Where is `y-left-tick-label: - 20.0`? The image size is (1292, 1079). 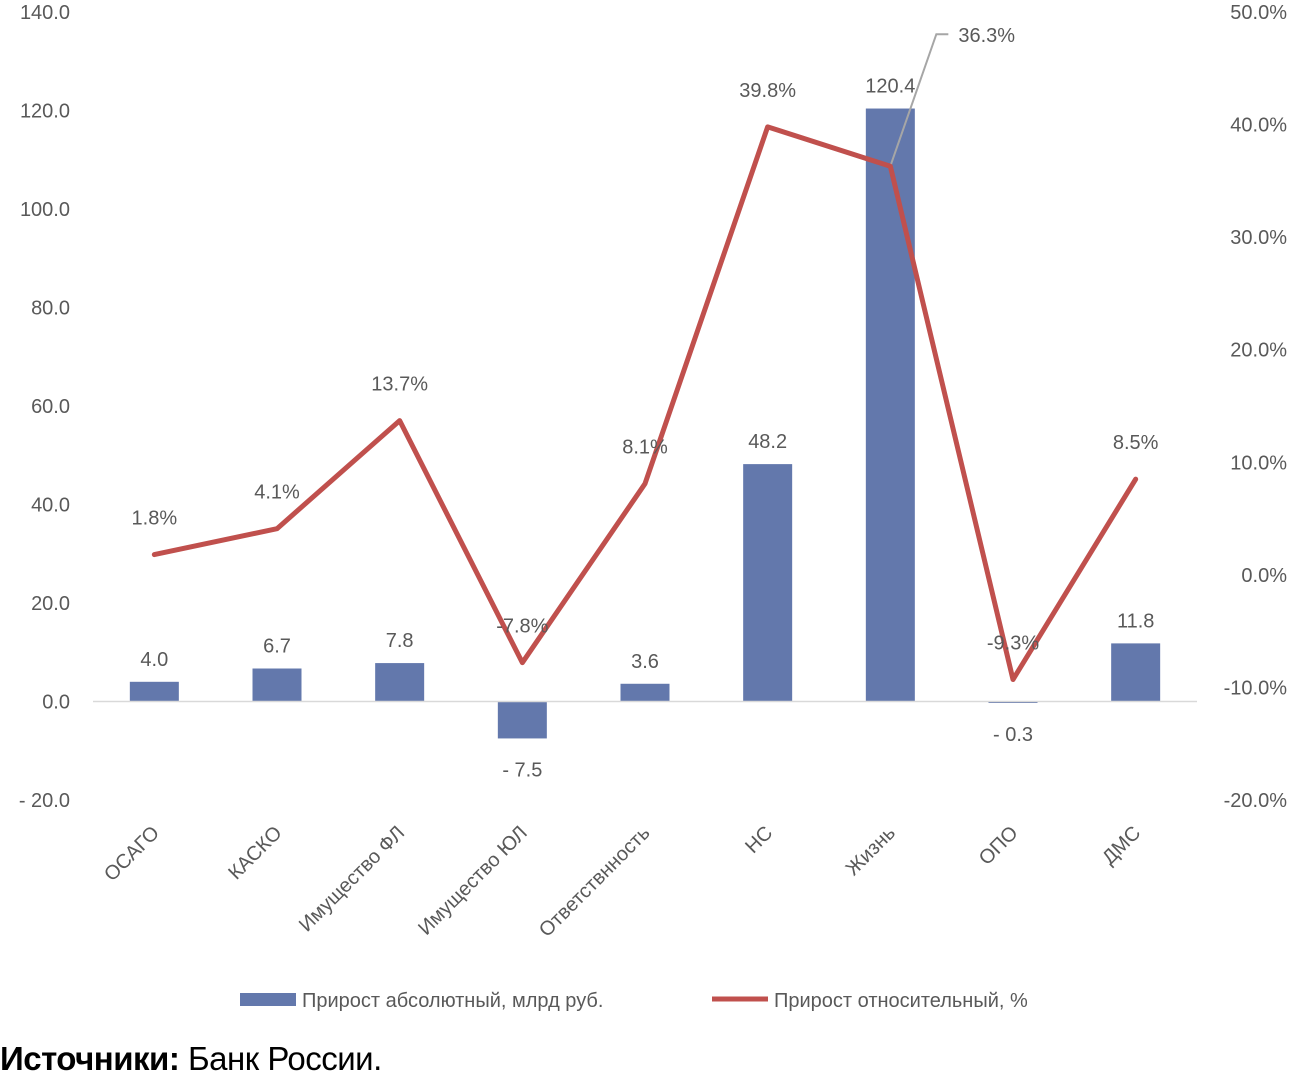 y-left-tick-label: - 20.0 is located at coordinates (44, 801).